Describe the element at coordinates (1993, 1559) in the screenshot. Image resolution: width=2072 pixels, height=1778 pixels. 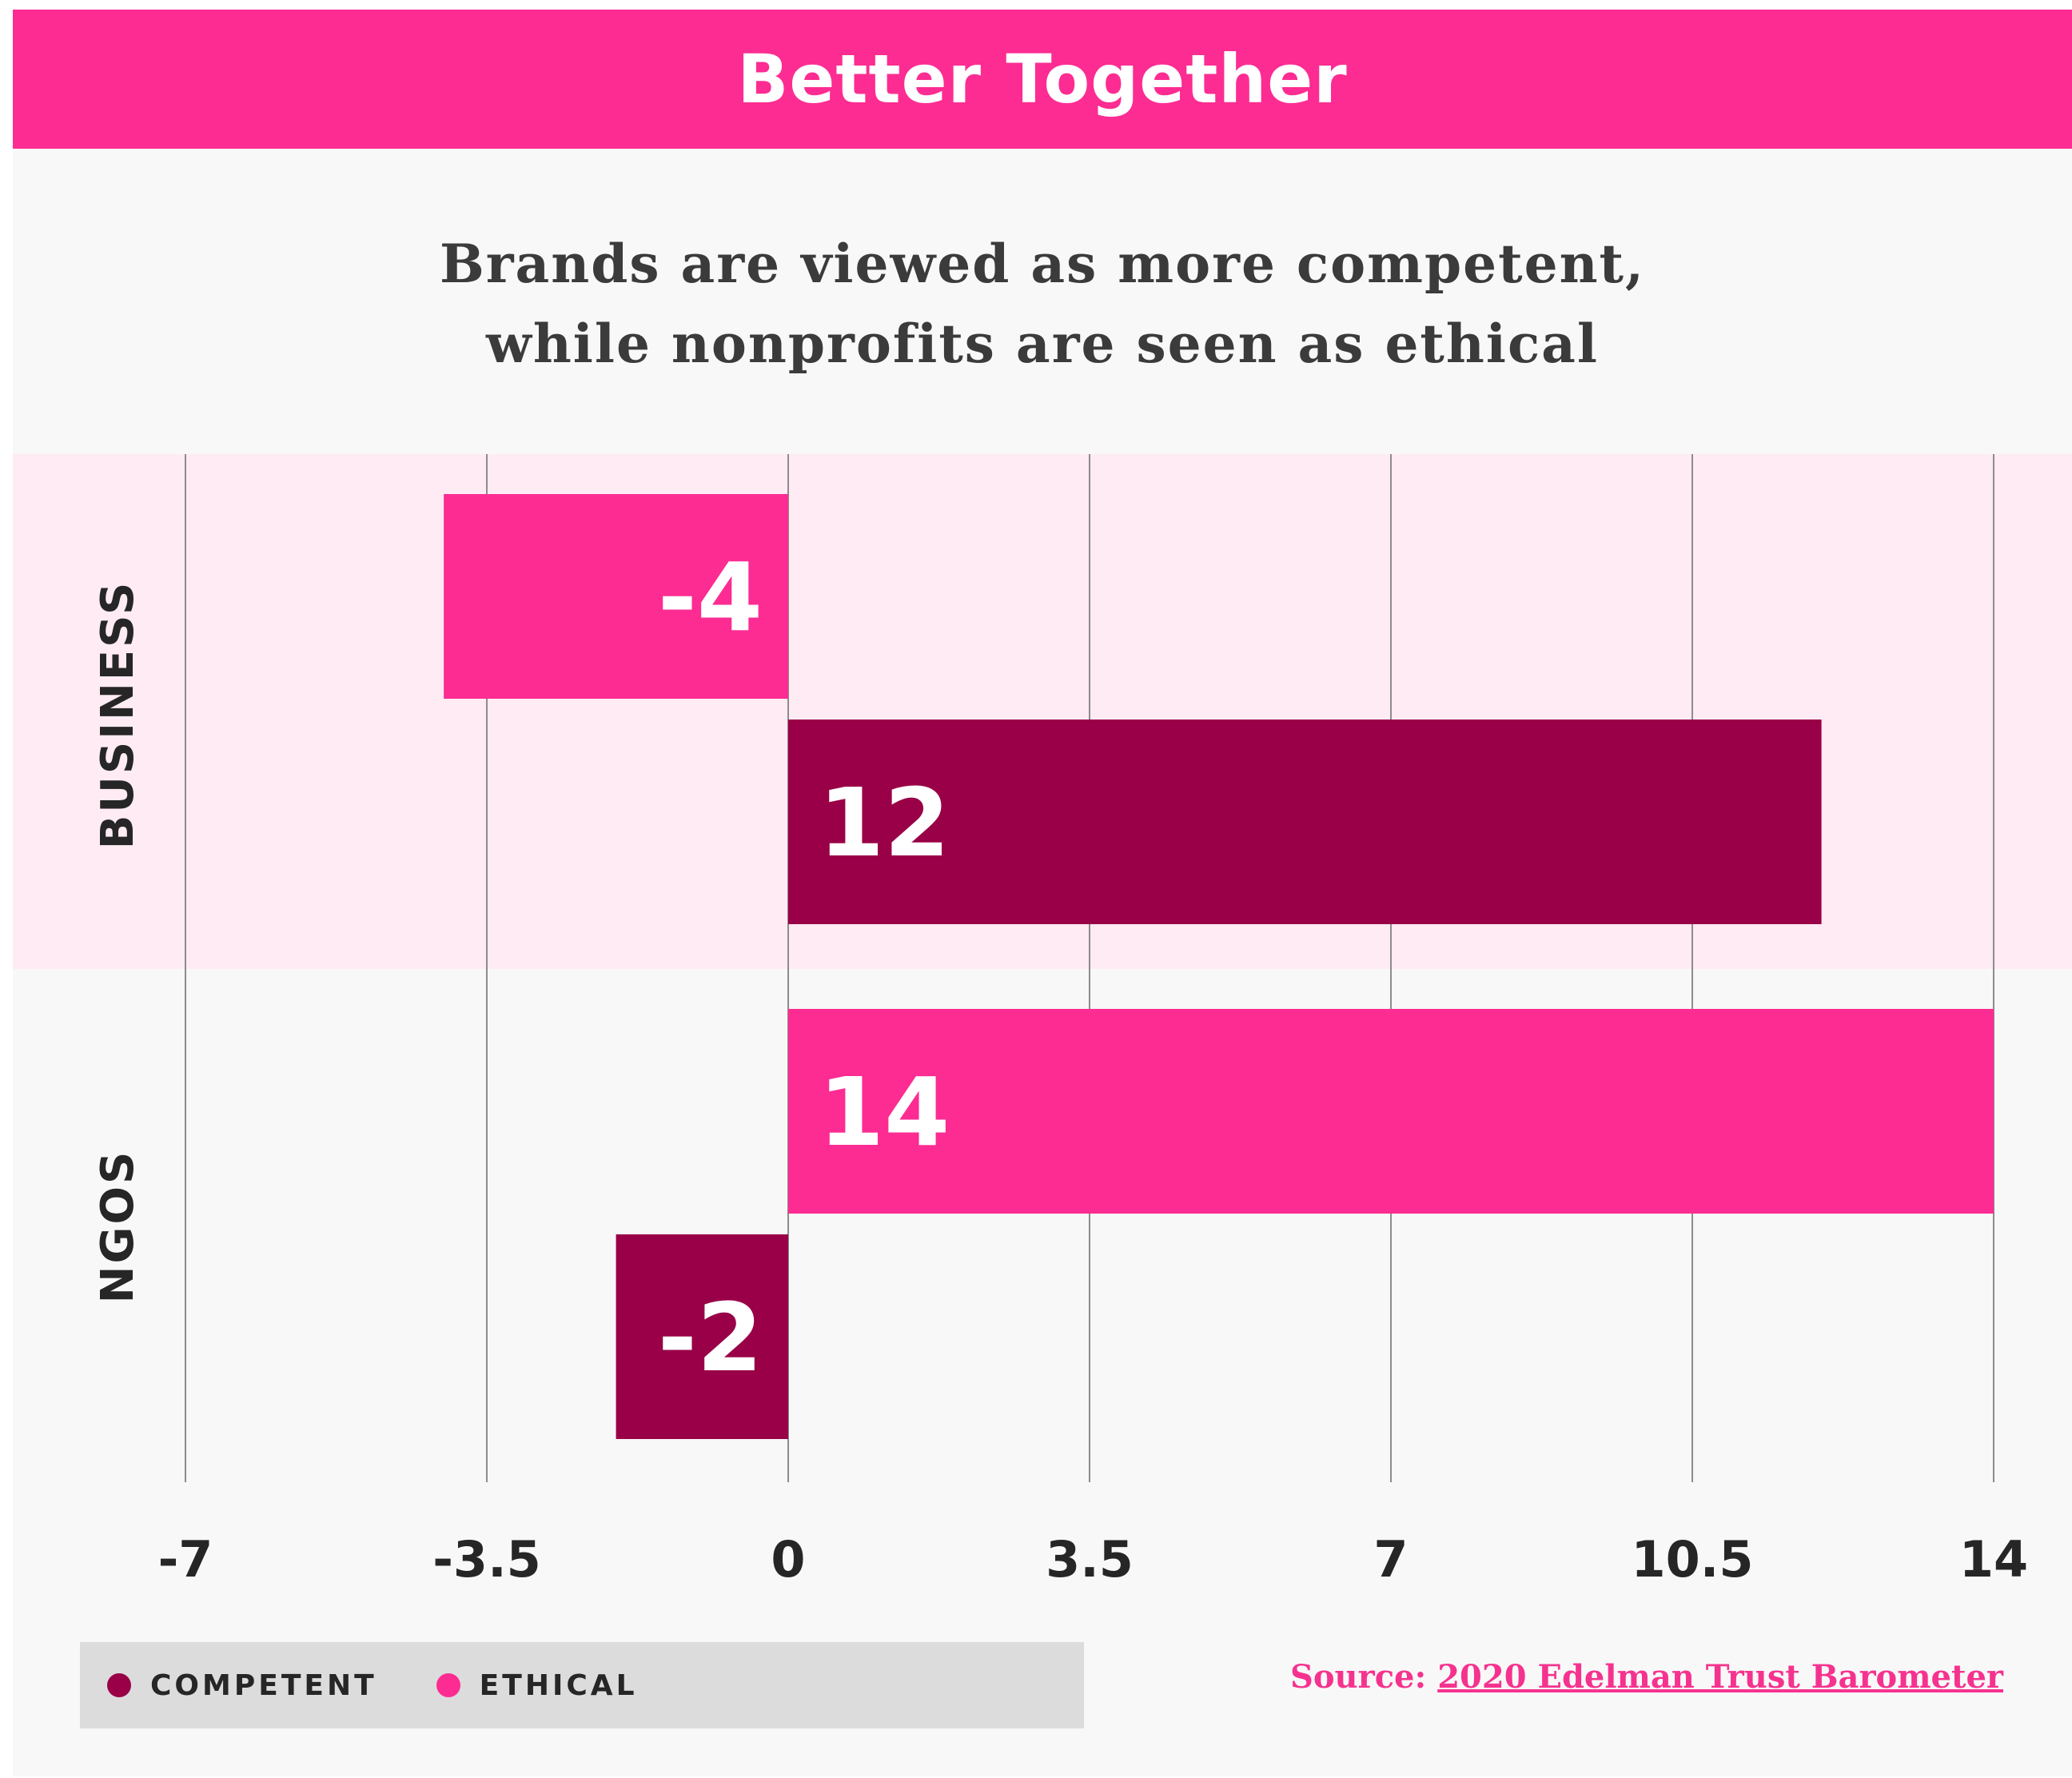
I see `tick-label-6: 14` at that location.